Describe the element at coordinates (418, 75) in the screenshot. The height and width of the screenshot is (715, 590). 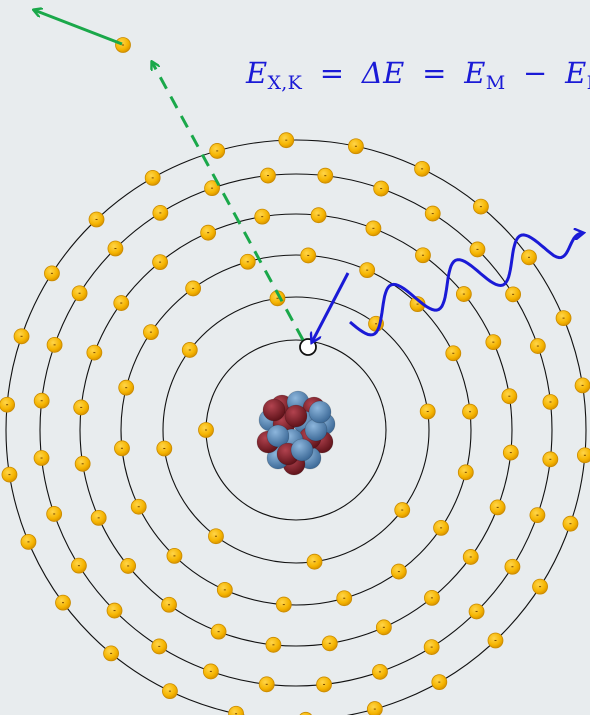
I see `energy-equation: EX,K = ΔE = EM − EK` at that location.